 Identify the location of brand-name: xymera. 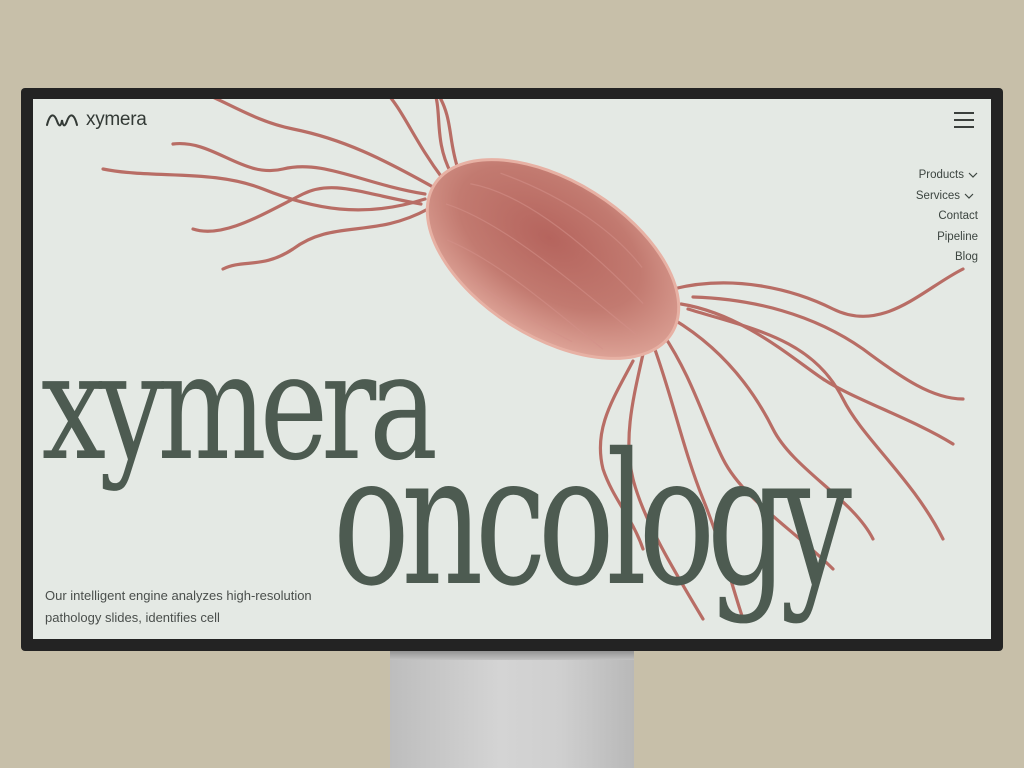
(116, 119).